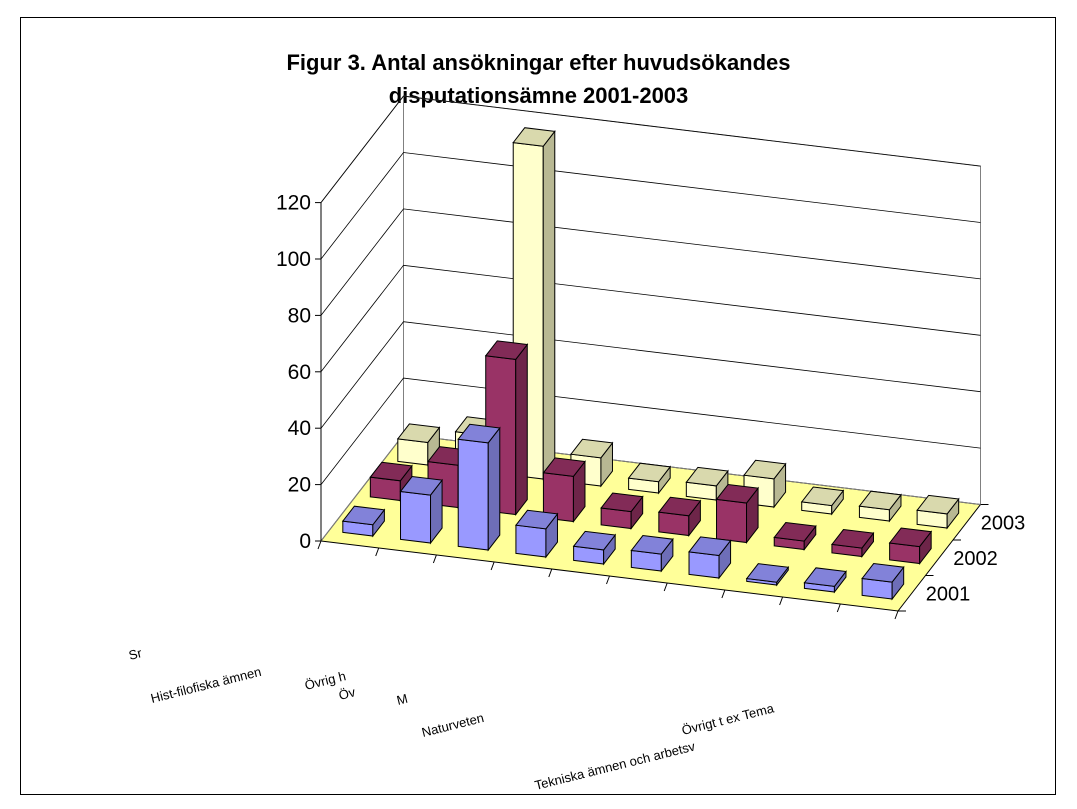 Image resolution: width=1077 pixels, height=809 pixels. I want to click on x-category-label: Tekniska ämnen och arbetsv, so click(615, 765).